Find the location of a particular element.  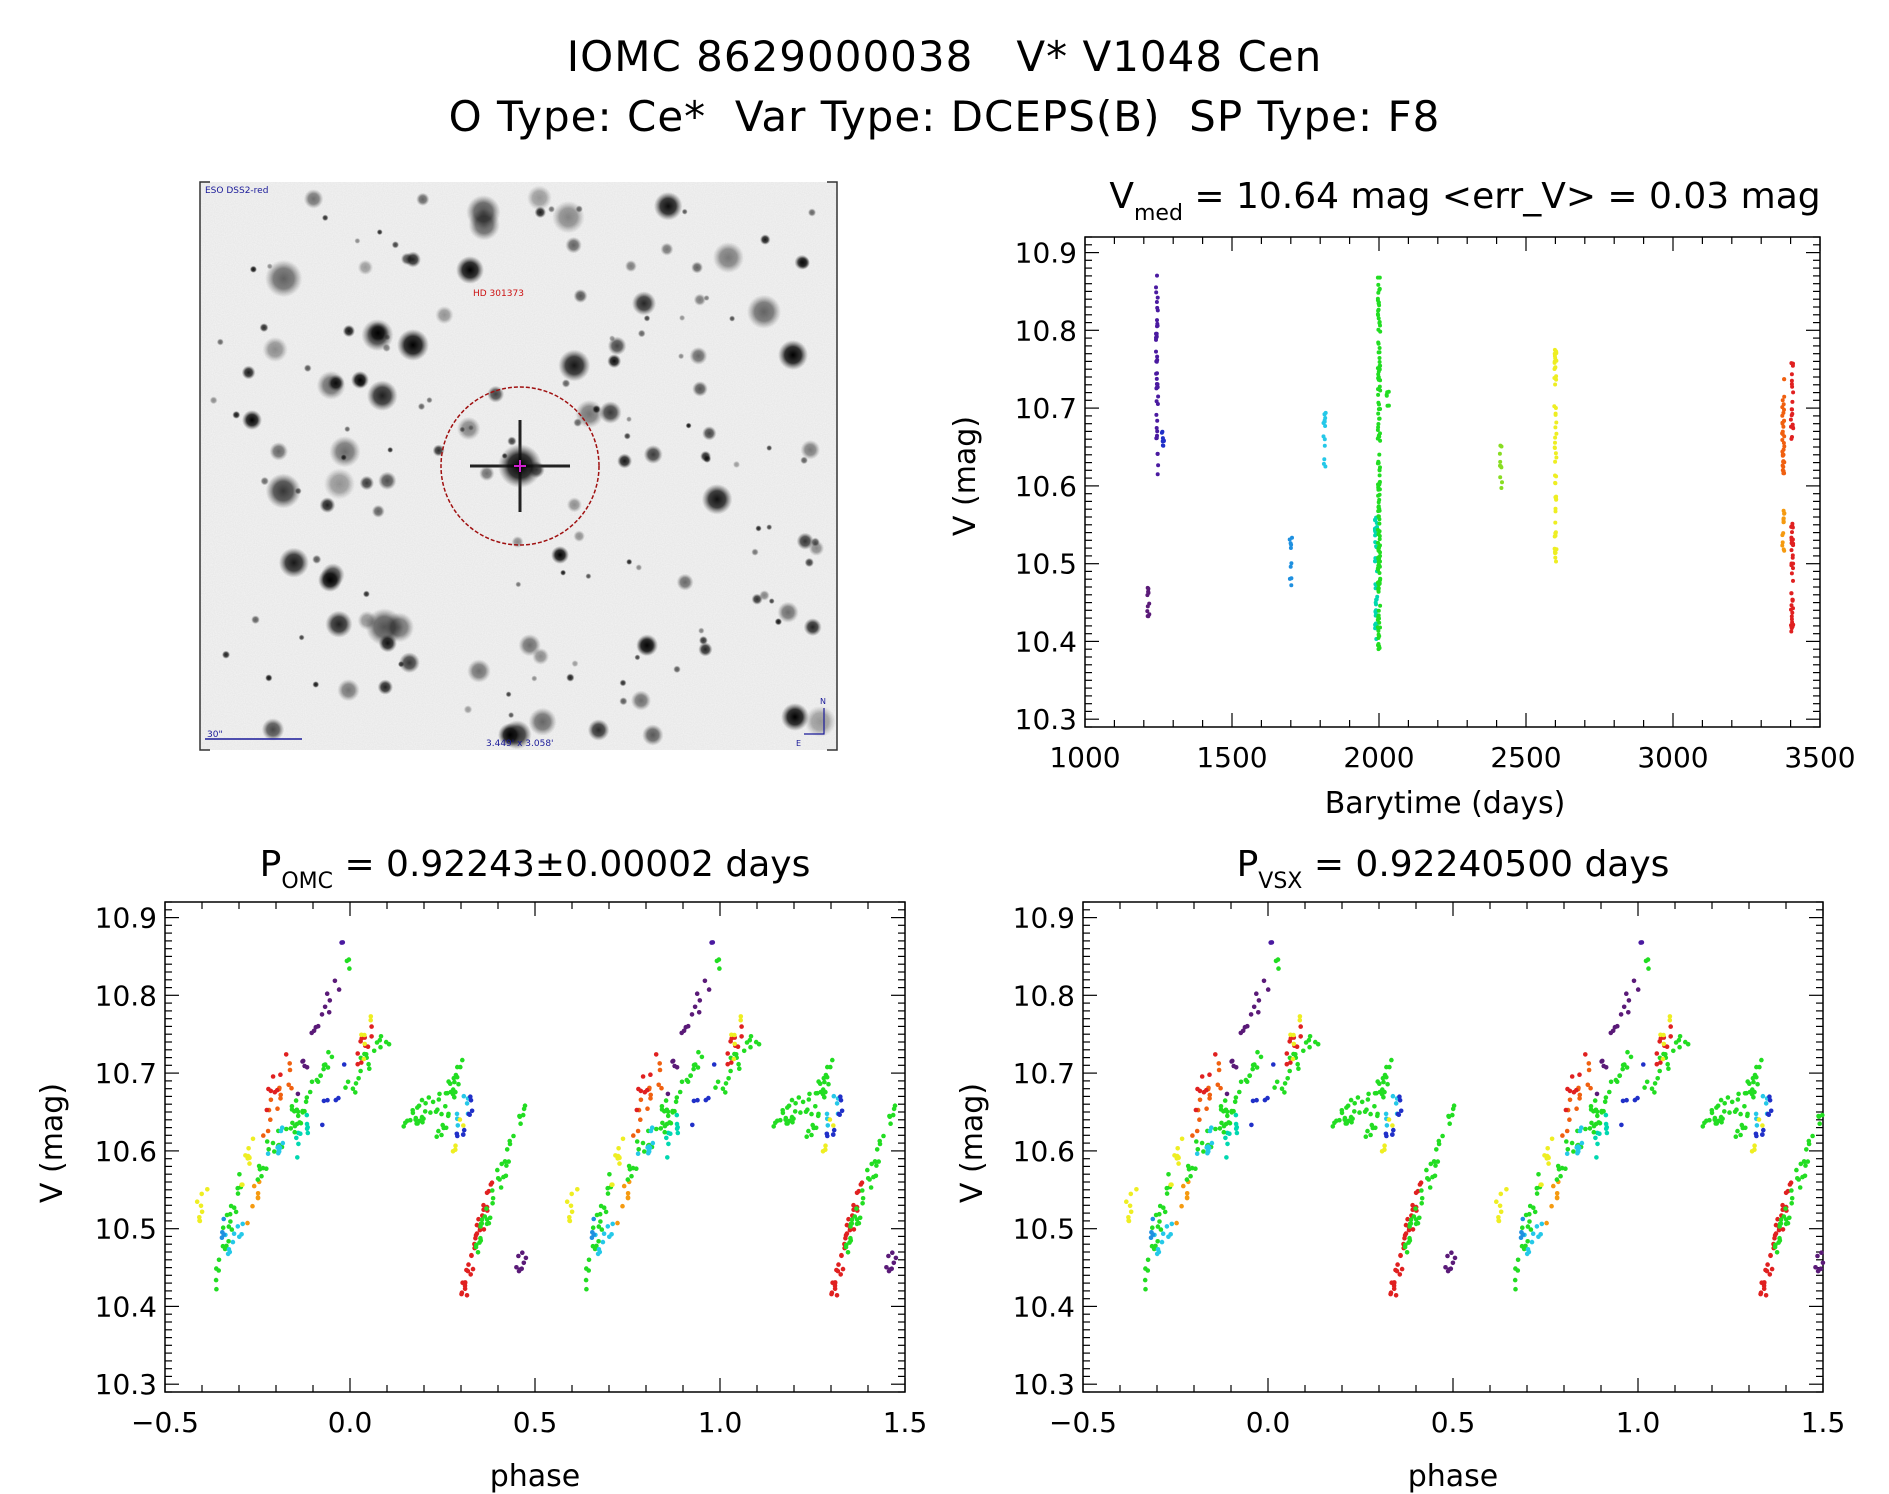

y-tick-label: 10.7 is located at coordinates (1044, 1073).